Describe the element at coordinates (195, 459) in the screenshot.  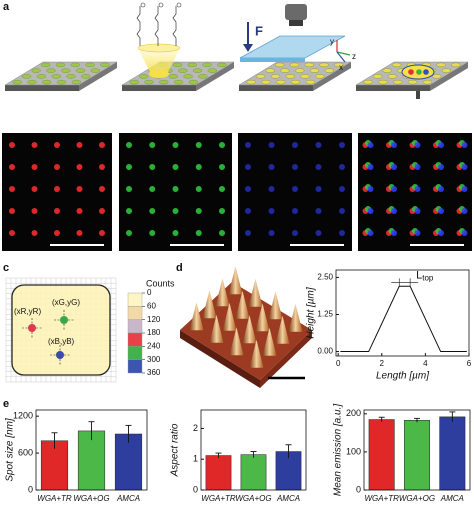
I see `y-tick-label: 1` at that location.